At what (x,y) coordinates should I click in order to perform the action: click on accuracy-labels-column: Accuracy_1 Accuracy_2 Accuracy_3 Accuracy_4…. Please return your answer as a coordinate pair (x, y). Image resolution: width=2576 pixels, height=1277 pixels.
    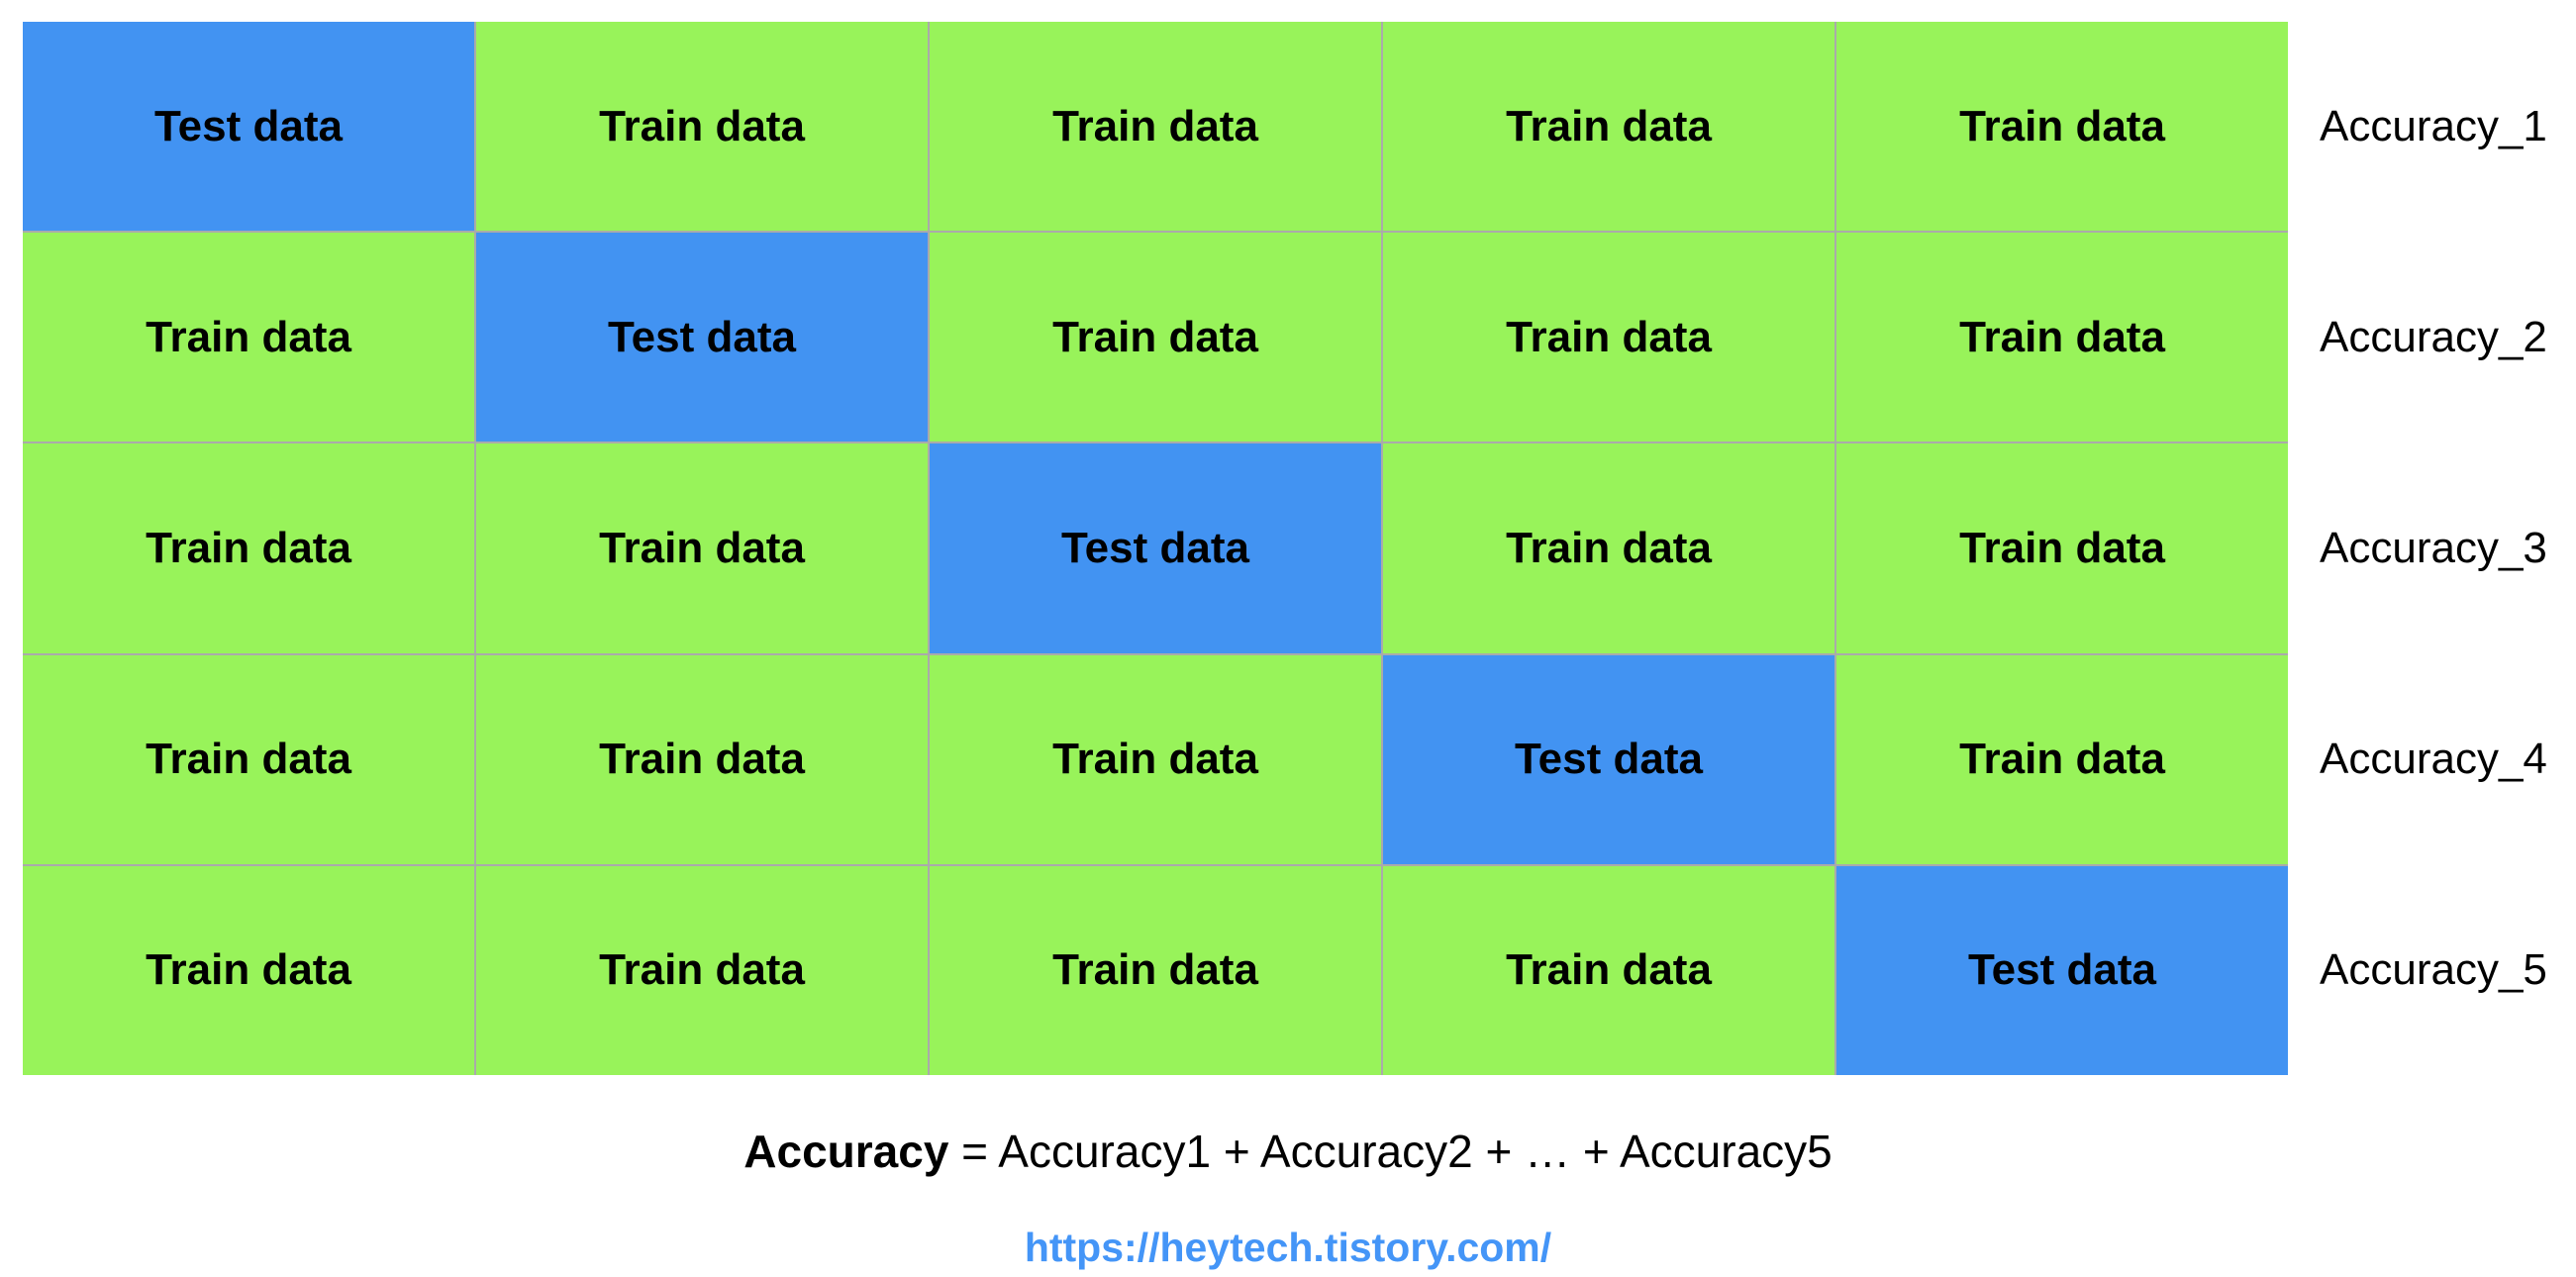
    Looking at the image, I should click on (2432, 548).